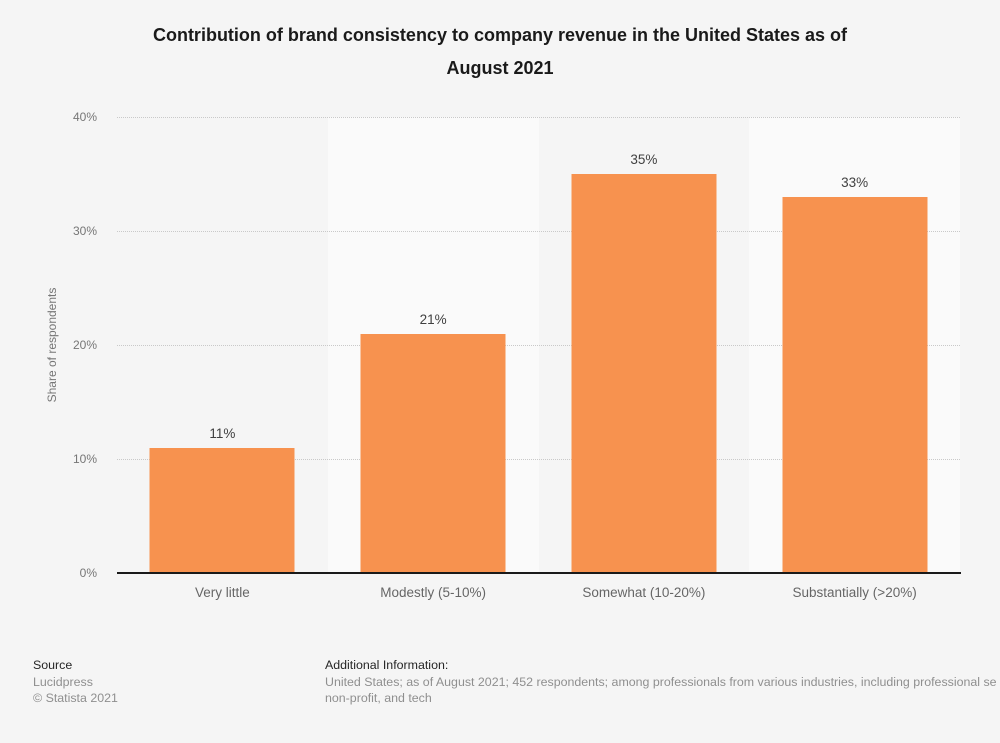 Image resolution: width=1000 pixels, height=743 pixels. I want to click on source-block: Source Lucidpress © Statista 2021, so click(75, 682).